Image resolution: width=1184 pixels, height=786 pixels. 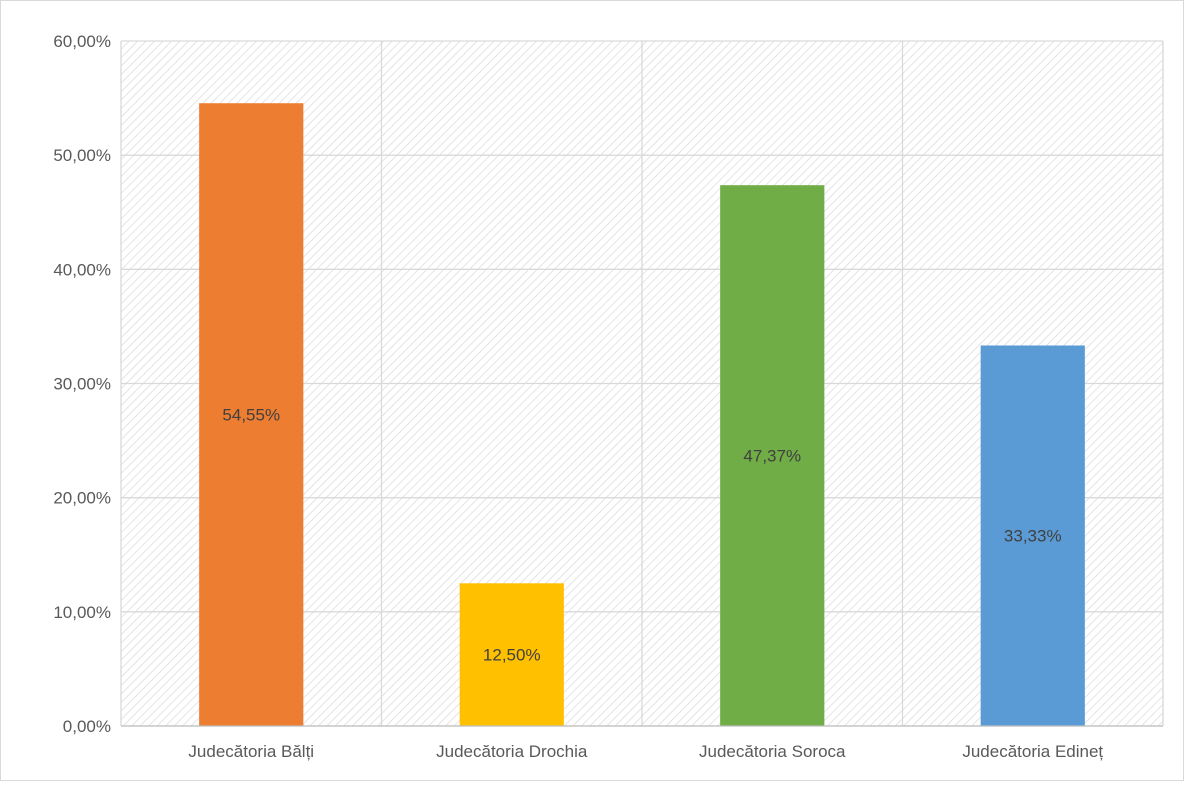 What do you see at coordinates (251, 751) in the screenshot?
I see `x-tick-label: Judecătoria Bălți` at bounding box center [251, 751].